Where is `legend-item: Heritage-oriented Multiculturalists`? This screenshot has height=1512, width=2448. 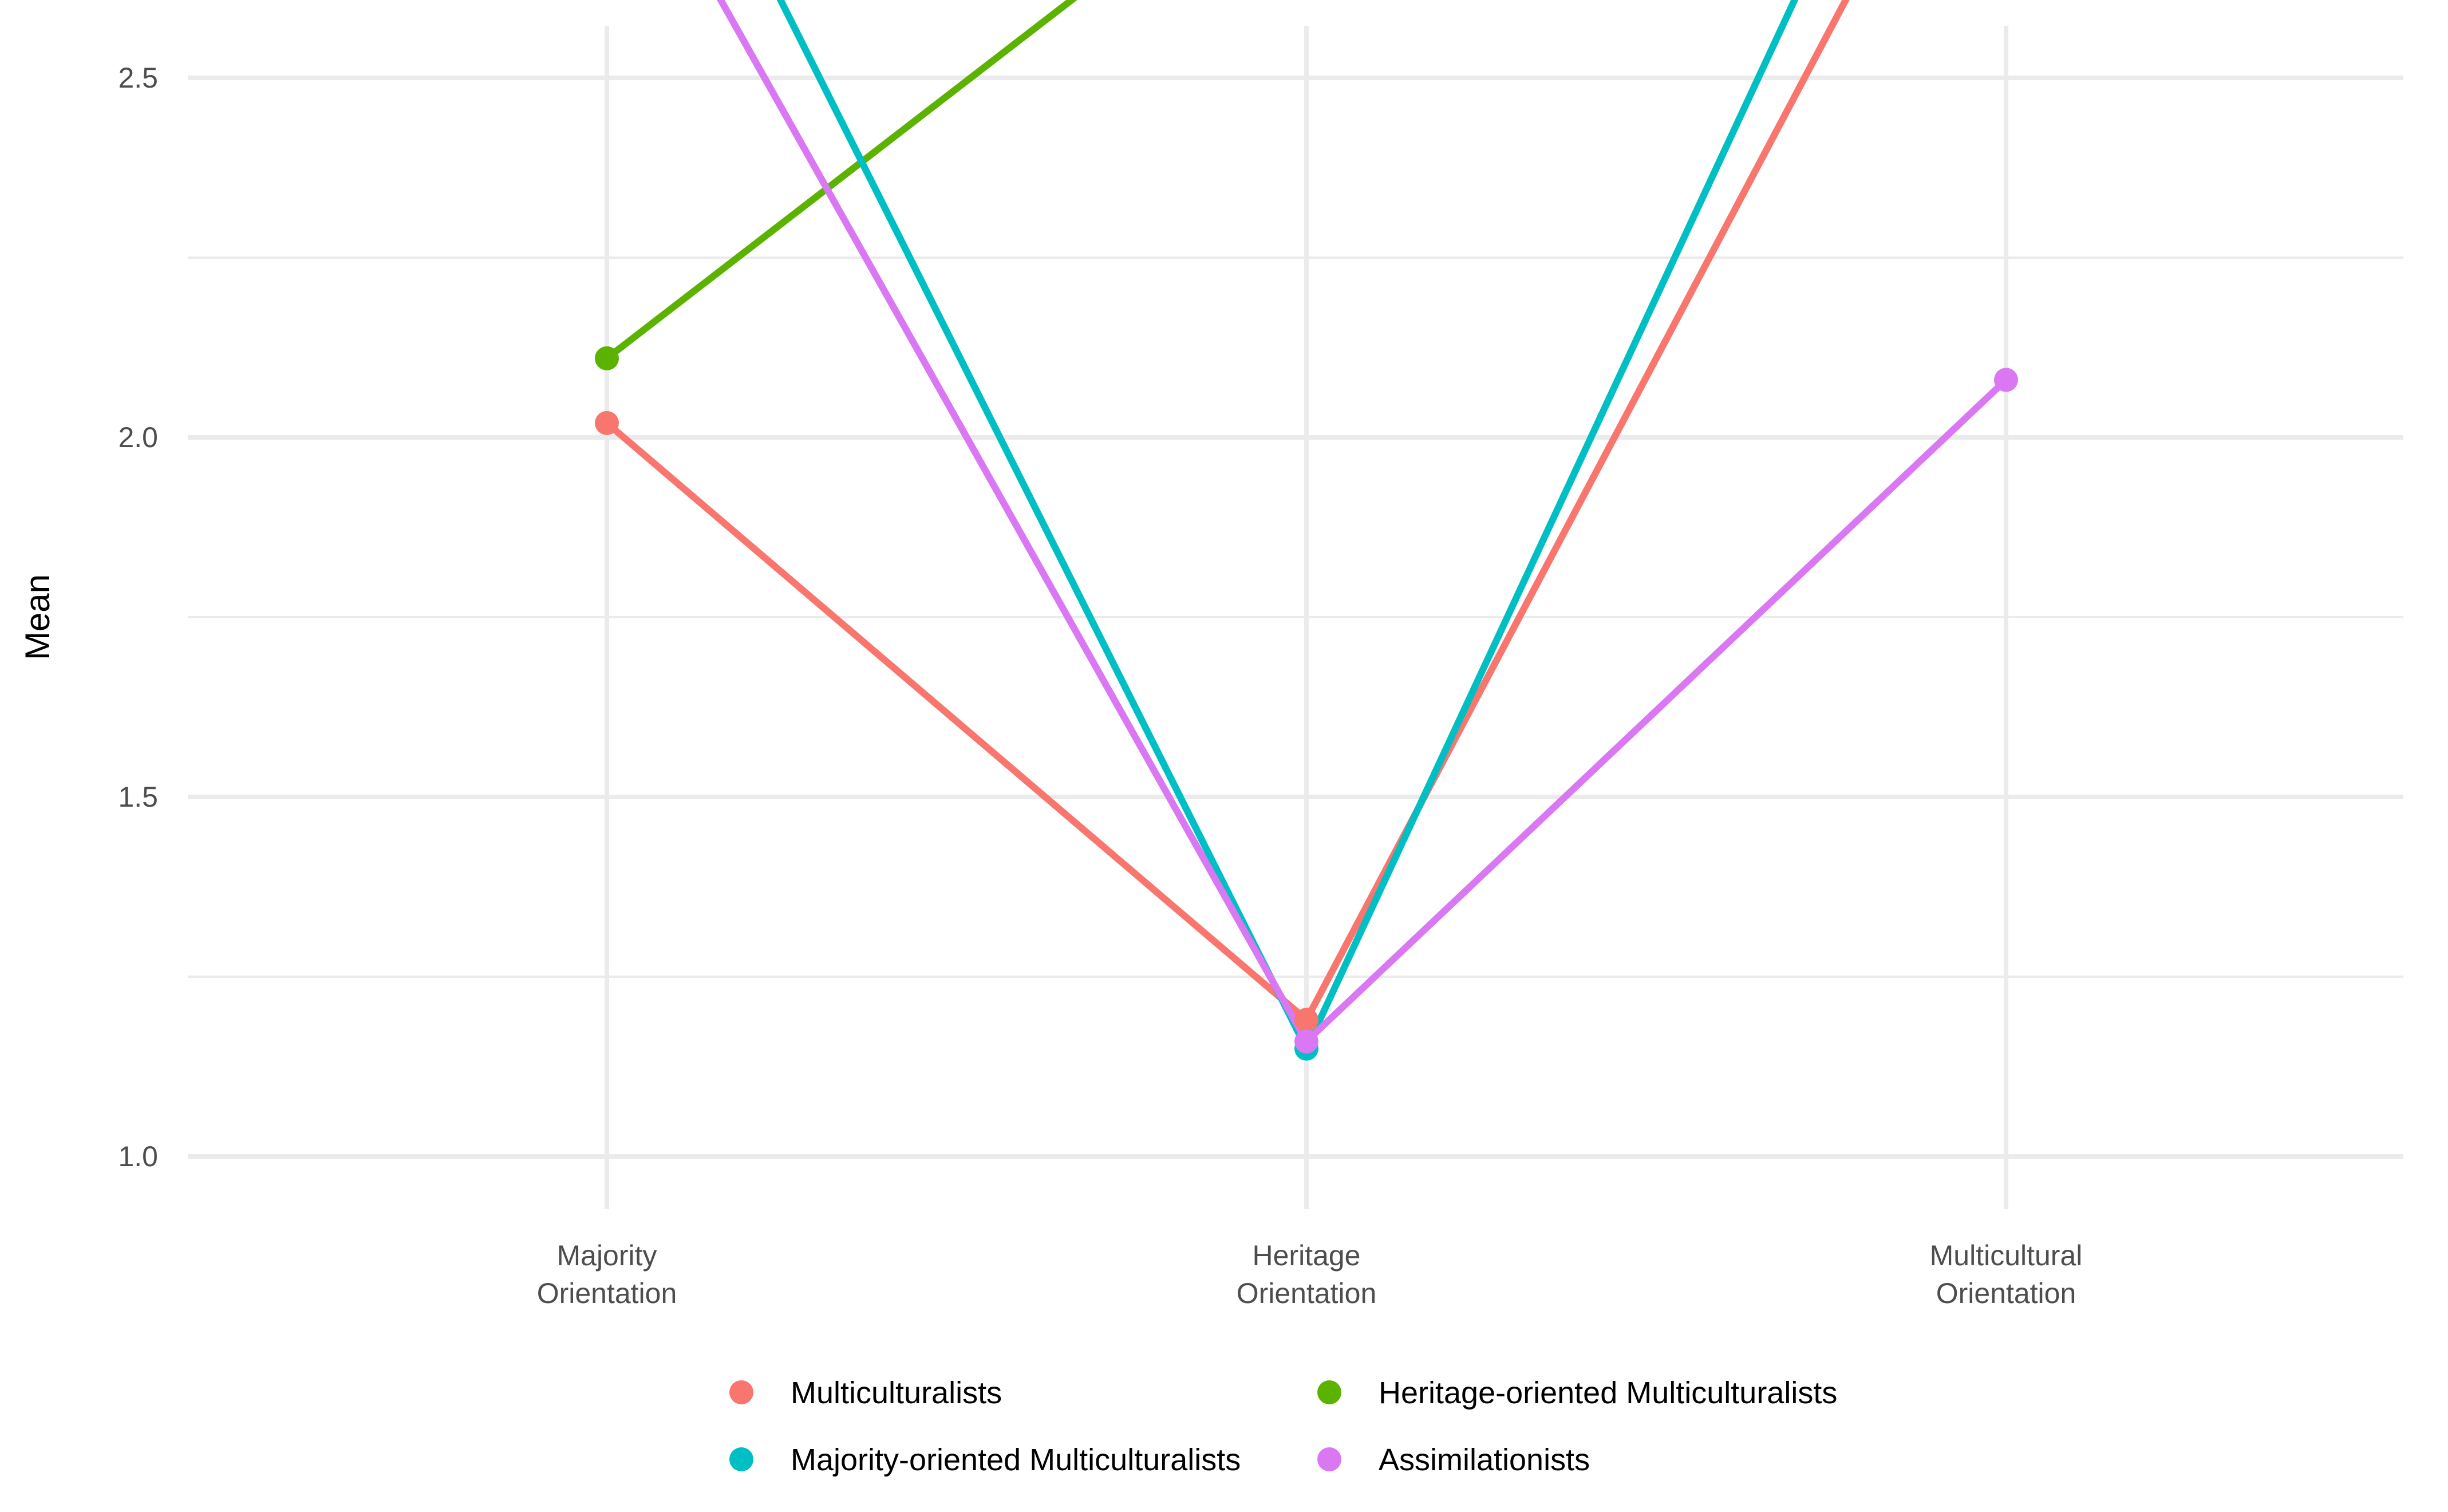
legend-item: Heritage-oriented Multiculturalists is located at coordinates (1577, 1393).